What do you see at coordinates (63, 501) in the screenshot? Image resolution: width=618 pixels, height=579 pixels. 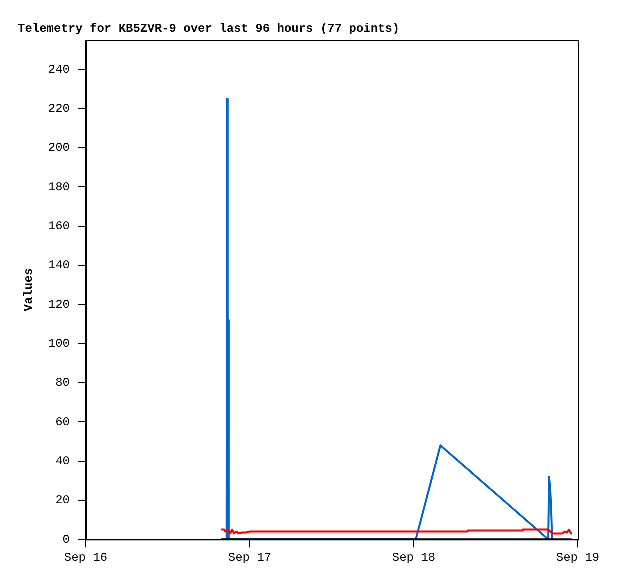 I see `y-tick-label: 20` at bounding box center [63, 501].